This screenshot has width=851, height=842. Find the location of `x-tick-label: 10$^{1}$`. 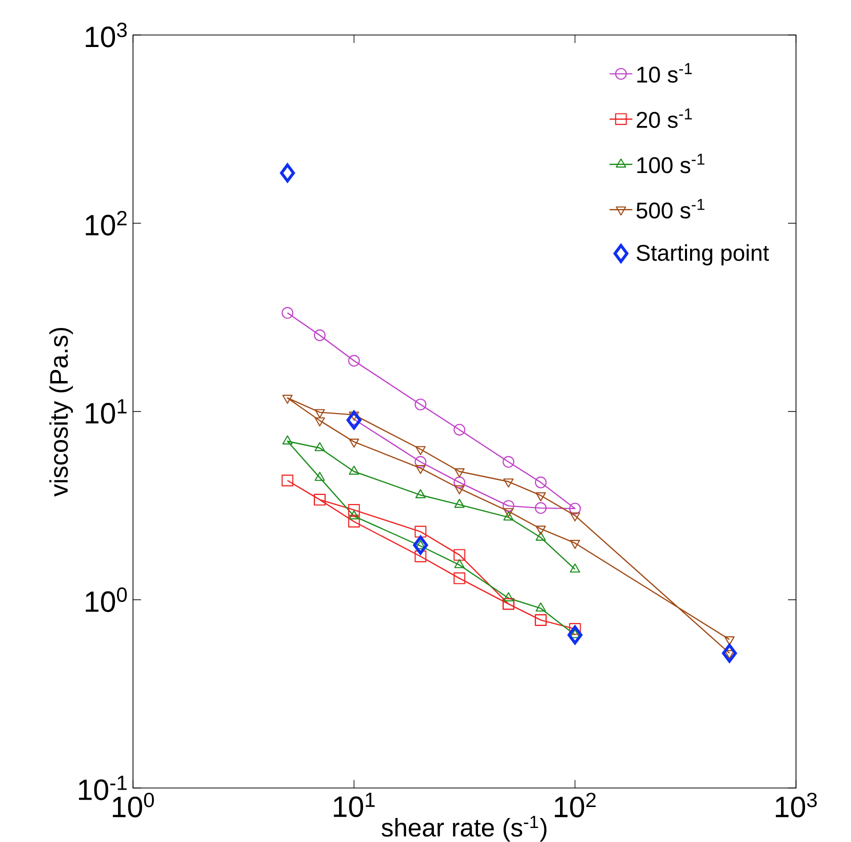

x-tick-label: 10$^{1}$ is located at coordinates (354, 805).